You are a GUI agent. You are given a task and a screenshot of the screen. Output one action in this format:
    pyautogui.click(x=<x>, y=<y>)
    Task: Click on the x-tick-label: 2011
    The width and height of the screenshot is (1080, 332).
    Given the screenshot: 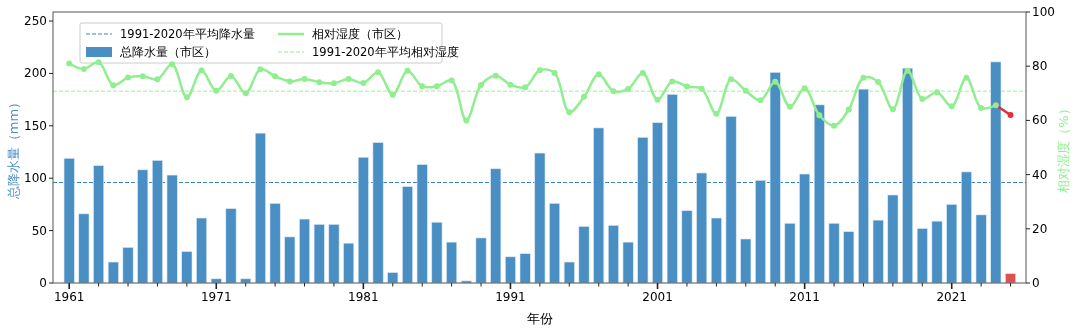 What is the action you would take?
    pyautogui.click(x=804, y=297)
    